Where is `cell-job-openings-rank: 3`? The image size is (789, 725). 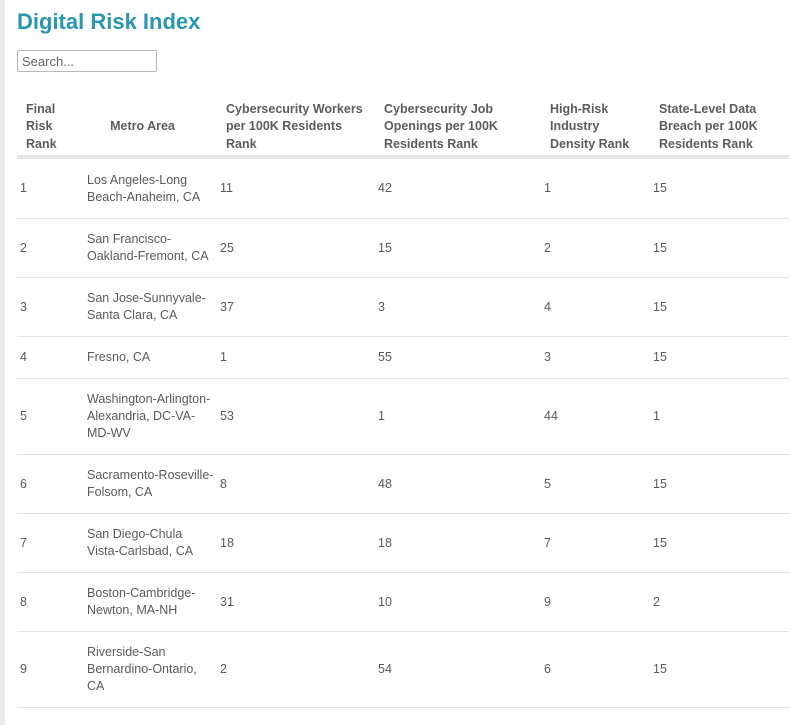 cell-job-openings-rank: 3 is located at coordinates (458, 307).